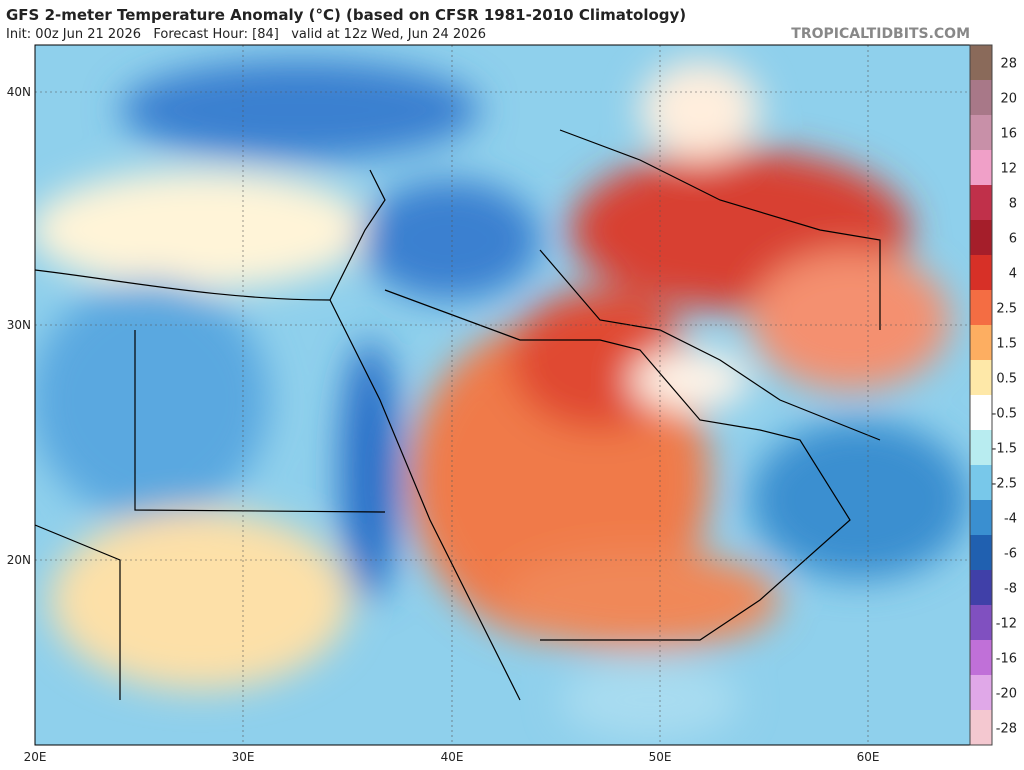 Image resolution: width=1024 pixels, height=770 pixels. What do you see at coordinates (243, 757) in the screenshot?
I see `lon-label: 30E` at bounding box center [243, 757].